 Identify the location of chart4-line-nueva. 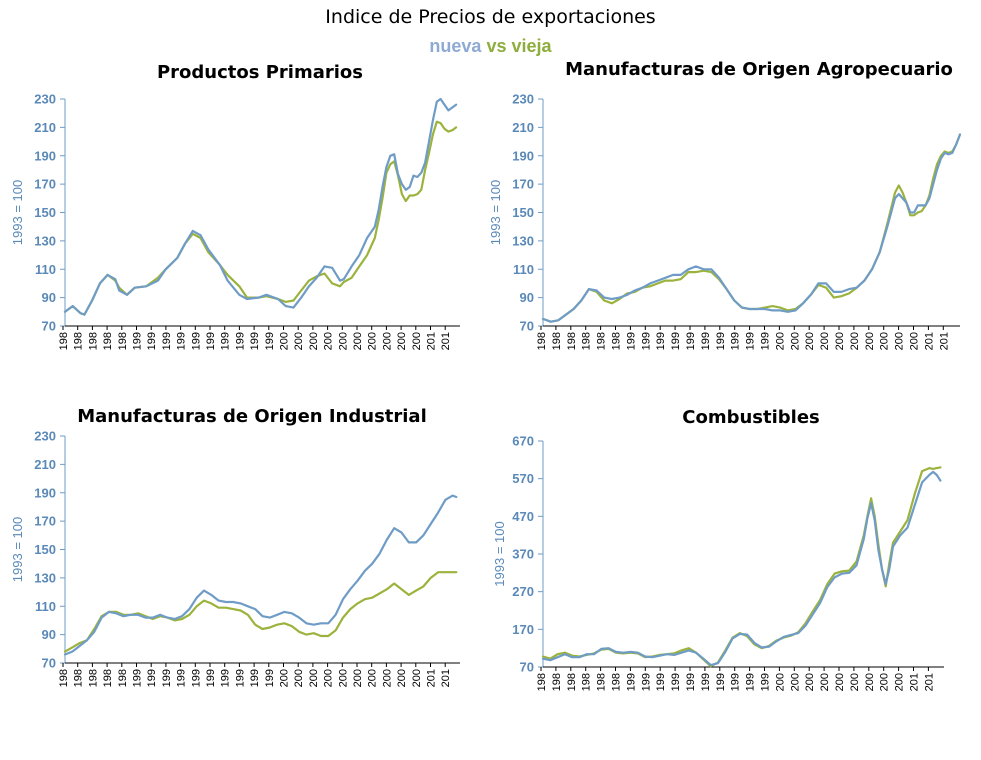
(741, 568).